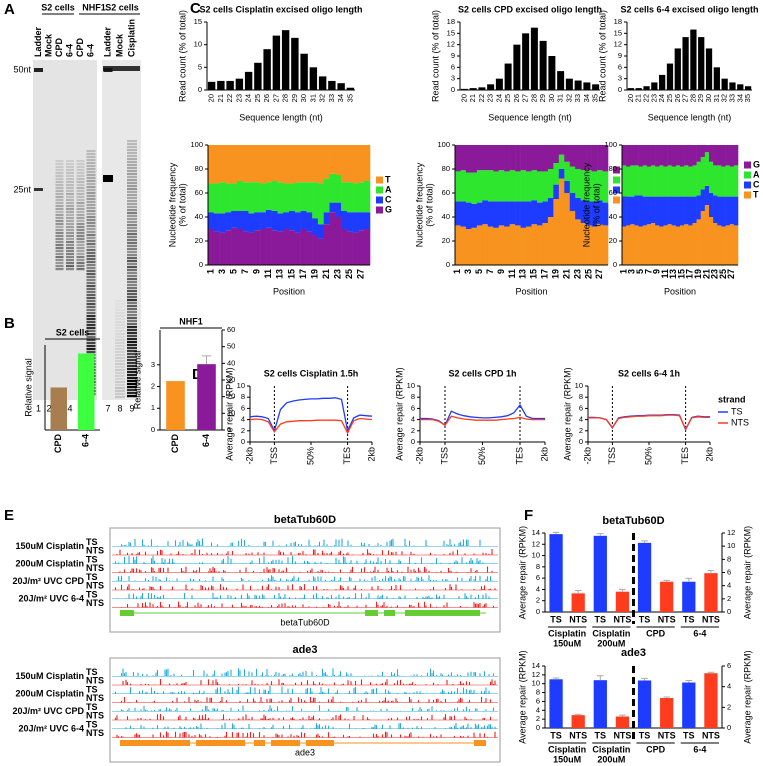 This screenshot has height=766, width=763. I want to click on x-tick-label: 15, so click(681, 274).